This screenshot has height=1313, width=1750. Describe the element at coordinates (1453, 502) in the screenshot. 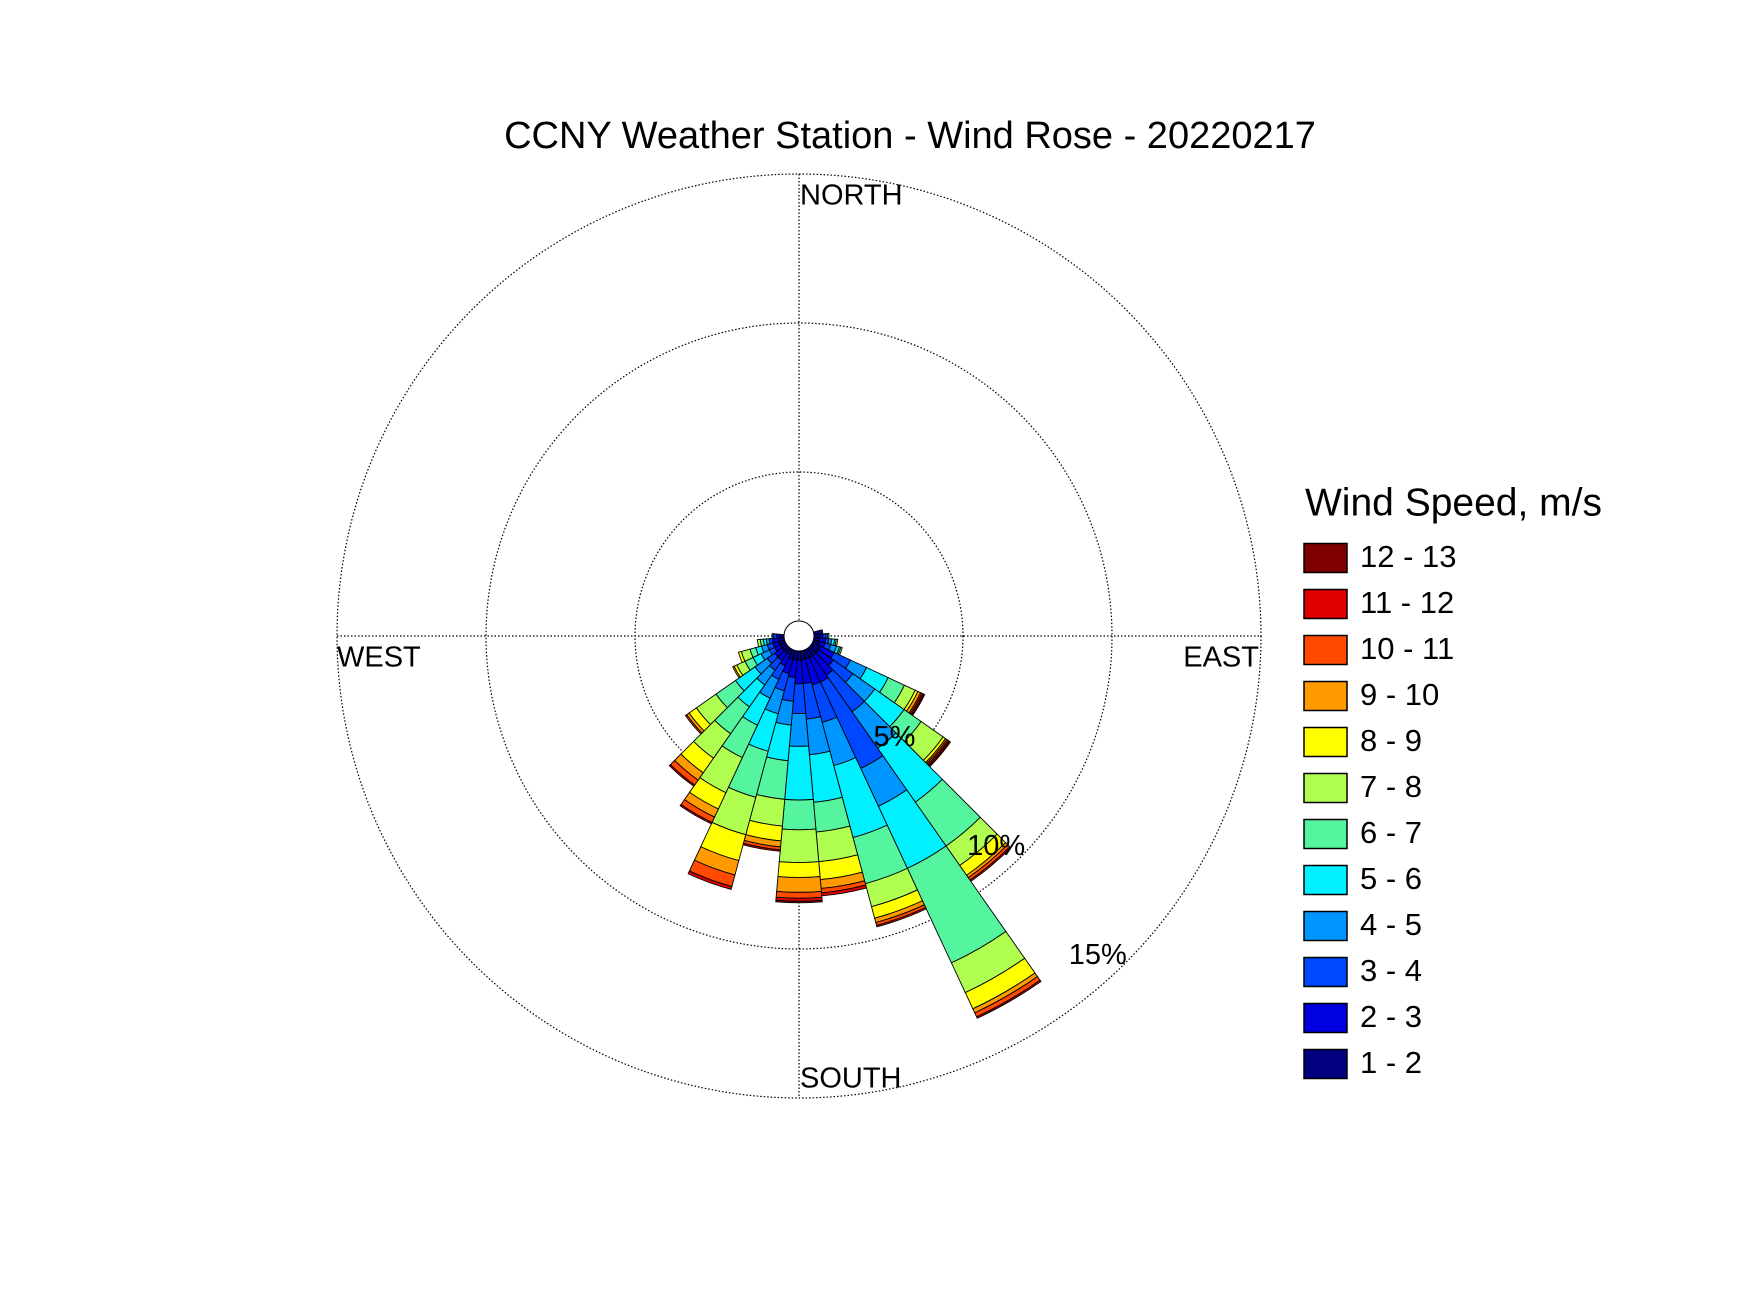

I see `legend-title: Wind Speed, m/s` at that location.